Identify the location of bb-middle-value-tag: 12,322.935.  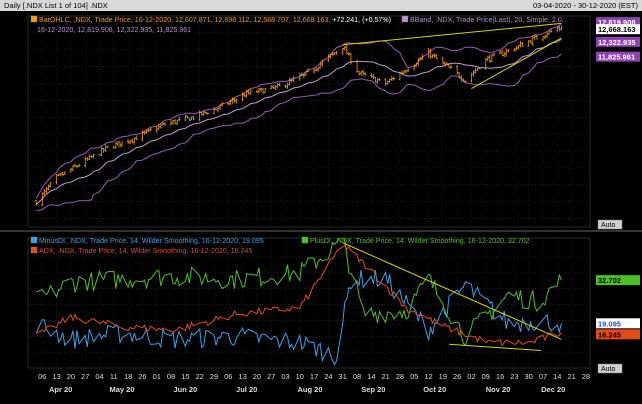
(618, 41).